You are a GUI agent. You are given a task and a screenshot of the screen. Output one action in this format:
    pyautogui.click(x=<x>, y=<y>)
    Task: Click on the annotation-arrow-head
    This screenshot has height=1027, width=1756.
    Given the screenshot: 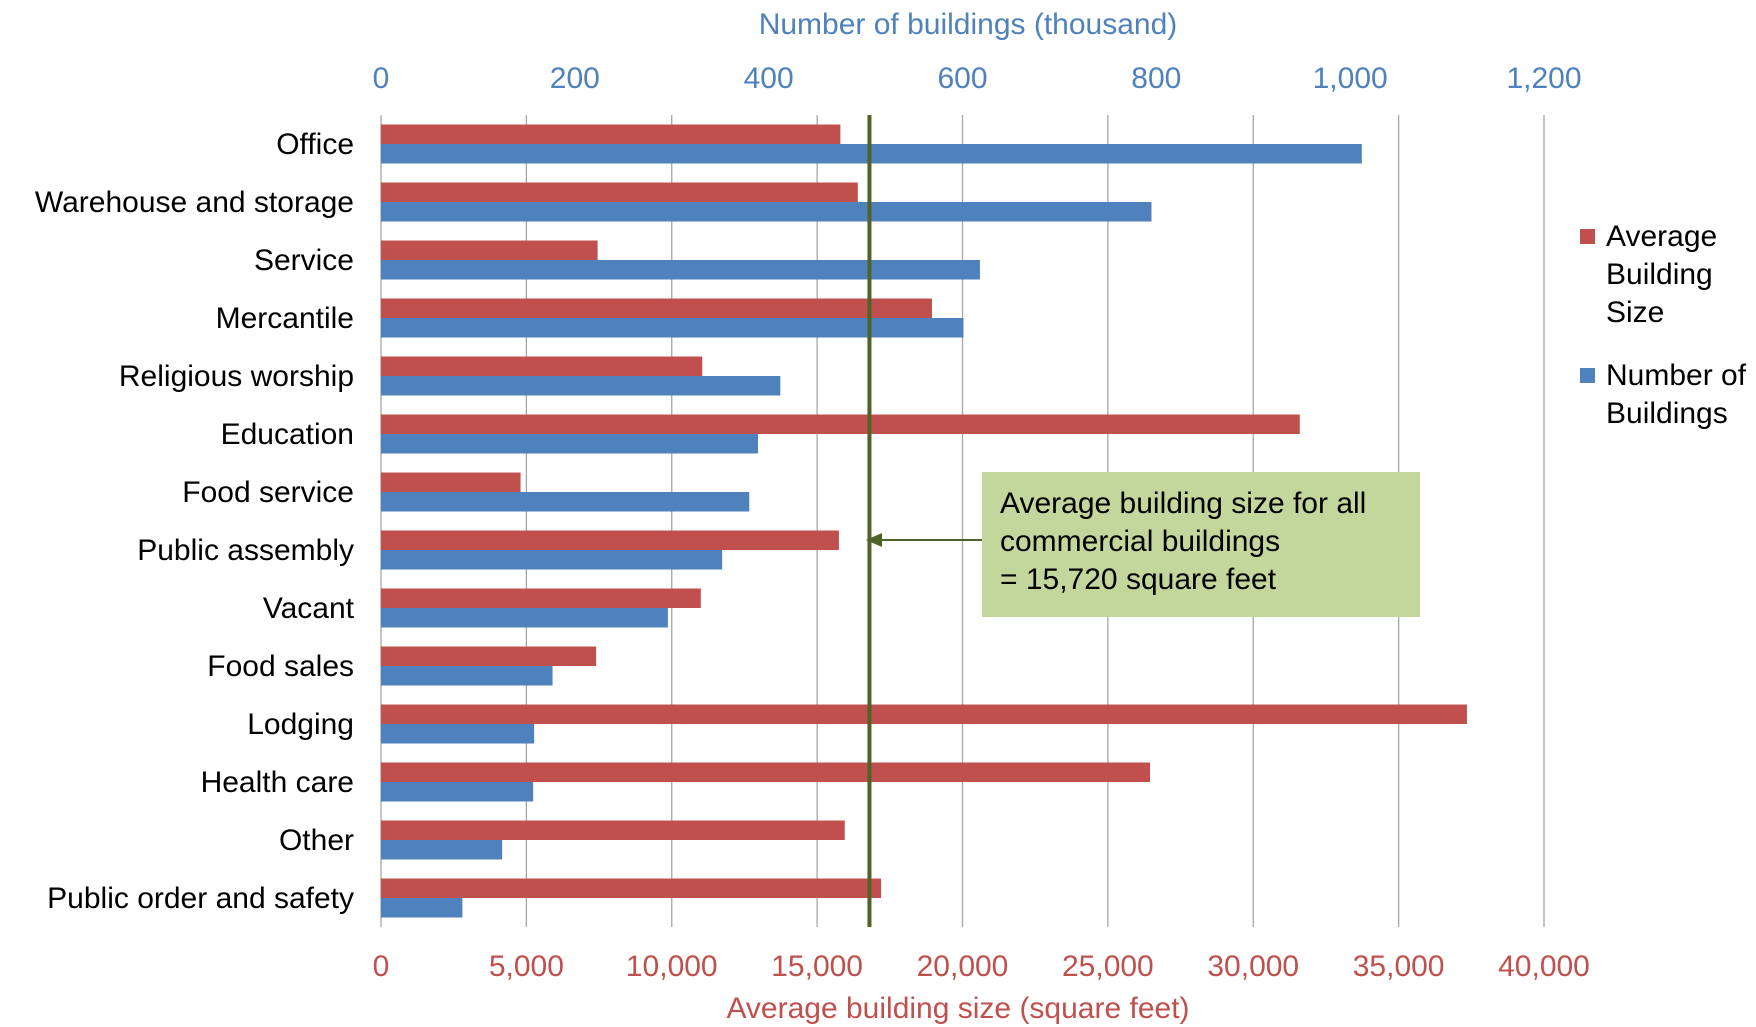 What is the action you would take?
    pyautogui.click(x=874, y=540)
    